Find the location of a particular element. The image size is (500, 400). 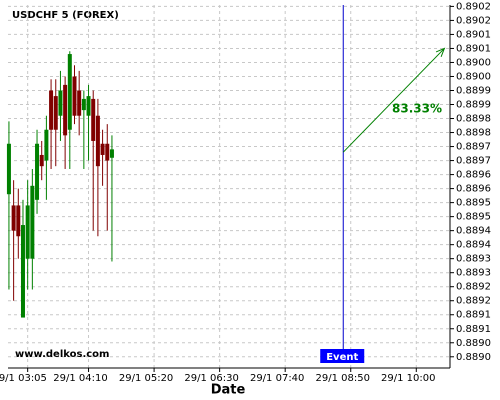

watermark: www.delkos.com is located at coordinates (62, 354).